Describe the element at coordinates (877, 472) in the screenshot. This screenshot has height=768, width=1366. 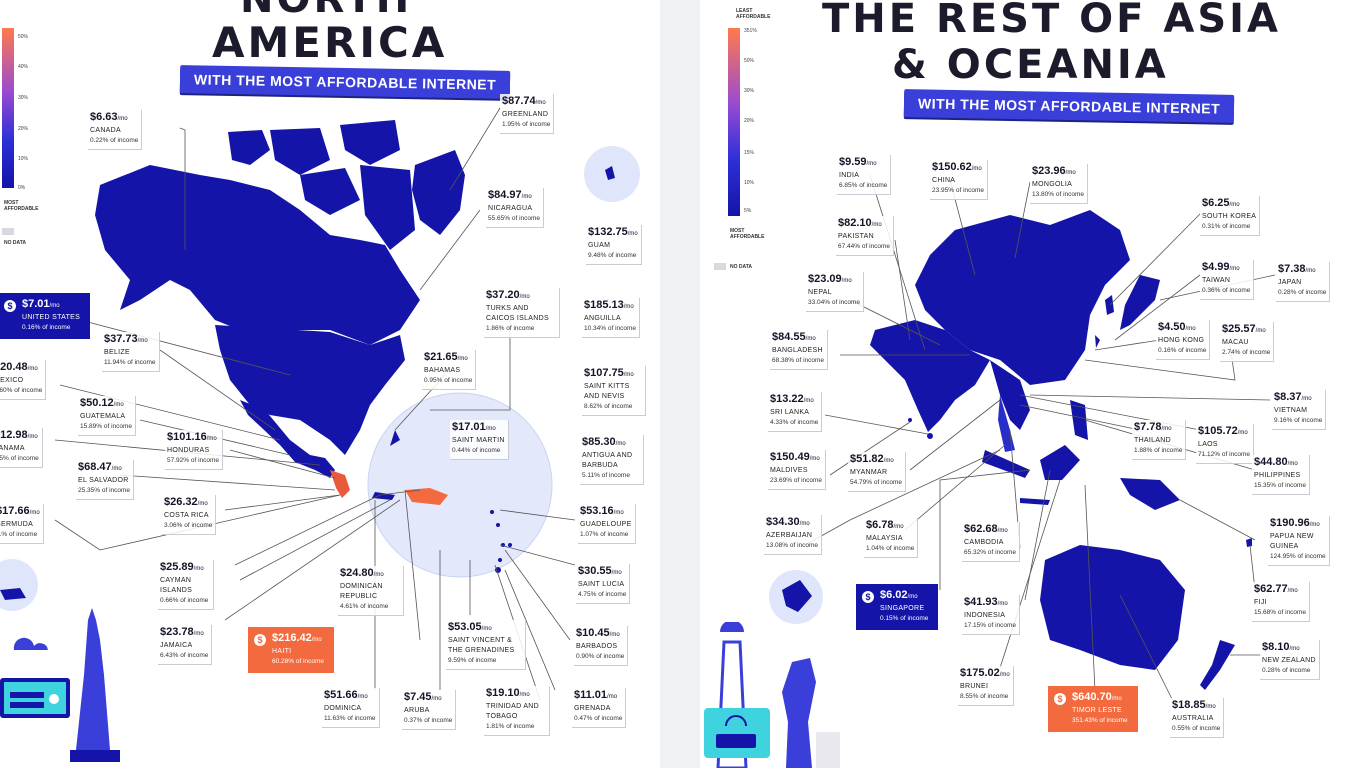
I see `country-label-myanmar: $51.82/mo MYANMAR 54.79% of income` at that location.